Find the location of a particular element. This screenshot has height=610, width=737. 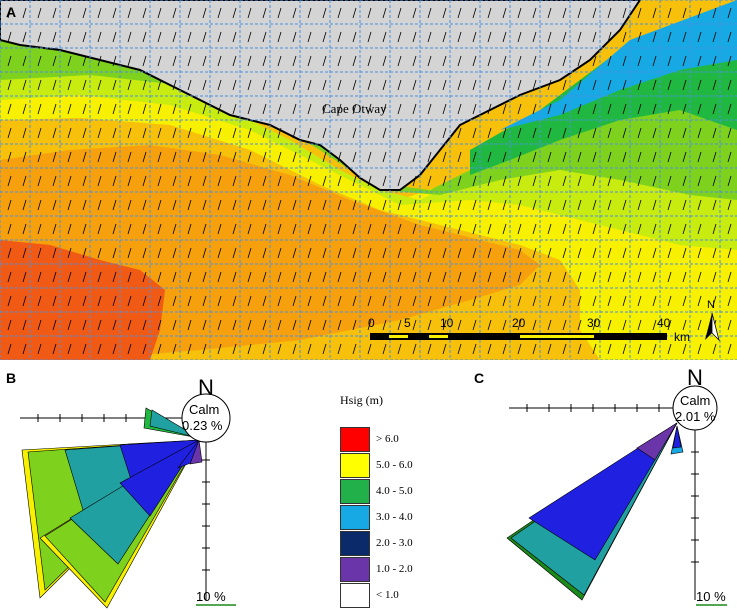

legend-label: 1.0 - 2.0 is located at coordinates (394, 569).